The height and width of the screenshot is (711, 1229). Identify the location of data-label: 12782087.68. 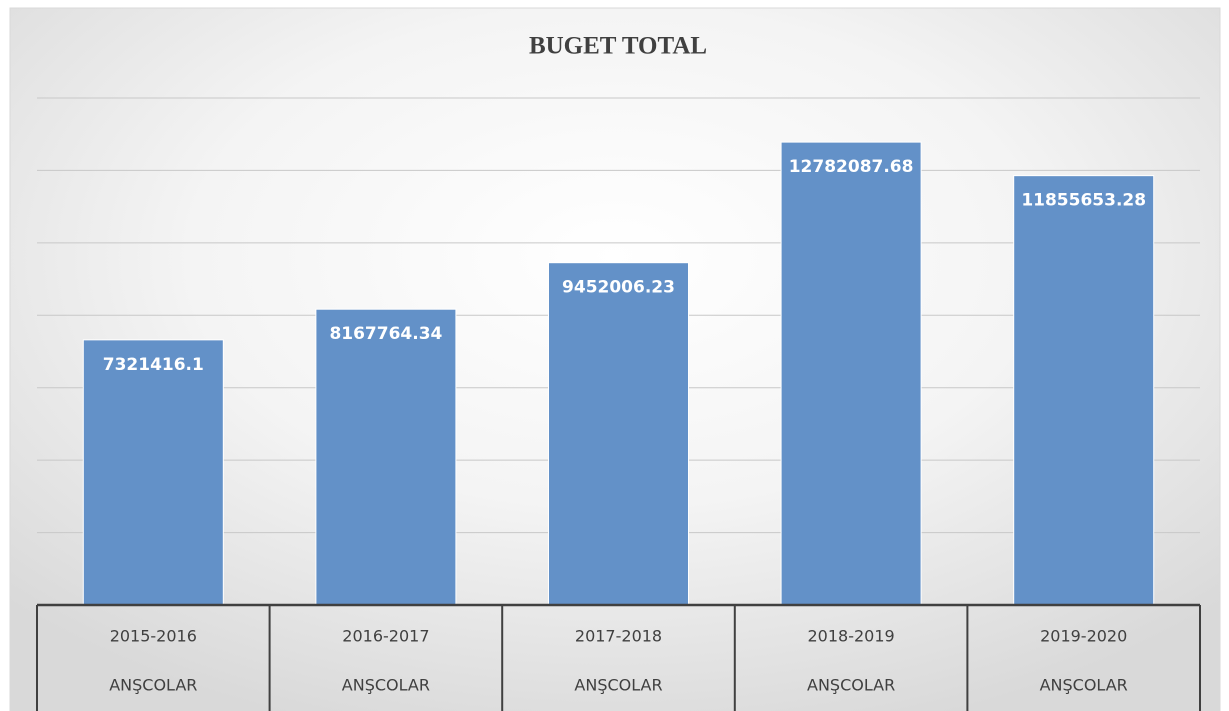
(851, 167).